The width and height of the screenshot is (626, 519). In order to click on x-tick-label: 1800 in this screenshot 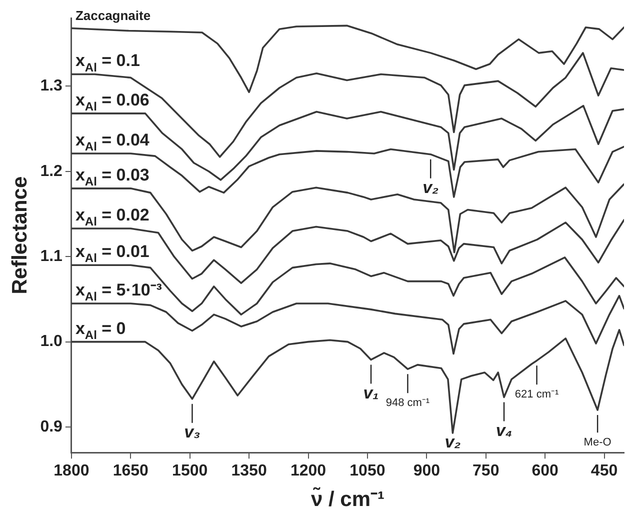, I will do `click(72, 471)`.